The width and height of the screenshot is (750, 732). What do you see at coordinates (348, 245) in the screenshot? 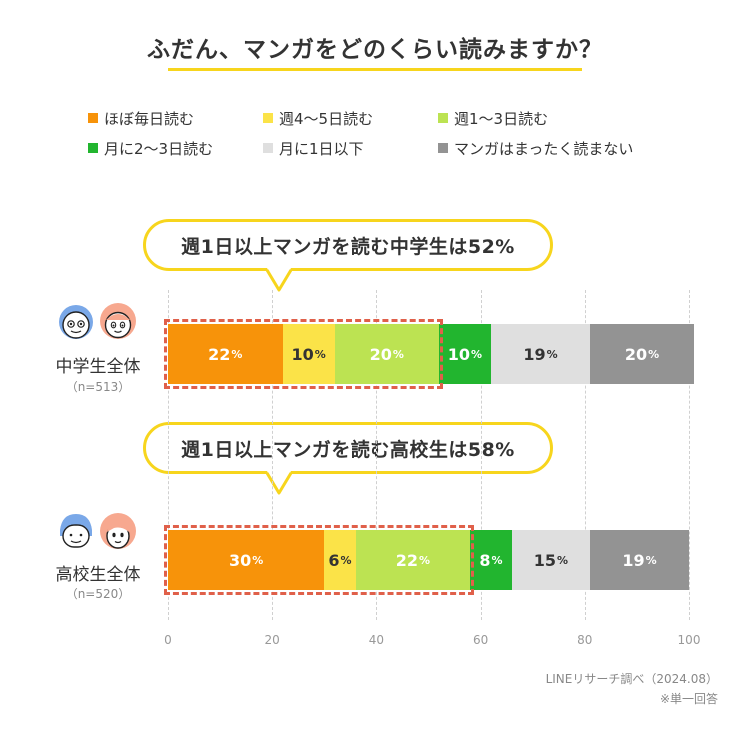
I see `callout-middle: 週1日以上マンガを読む中学生は52%` at bounding box center [348, 245].